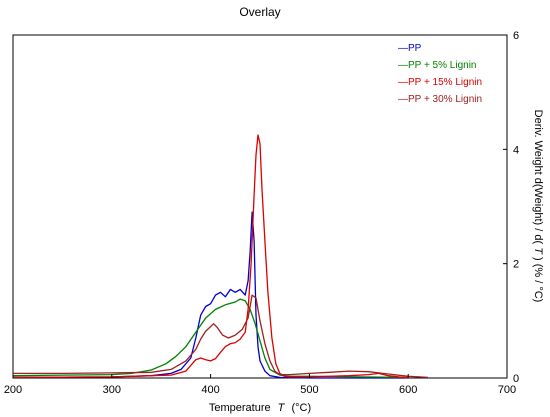  What do you see at coordinates (511, 207) in the screenshot?
I see `y-axis-ticks: 0 2 4 6` at bounding box center [511, 207].